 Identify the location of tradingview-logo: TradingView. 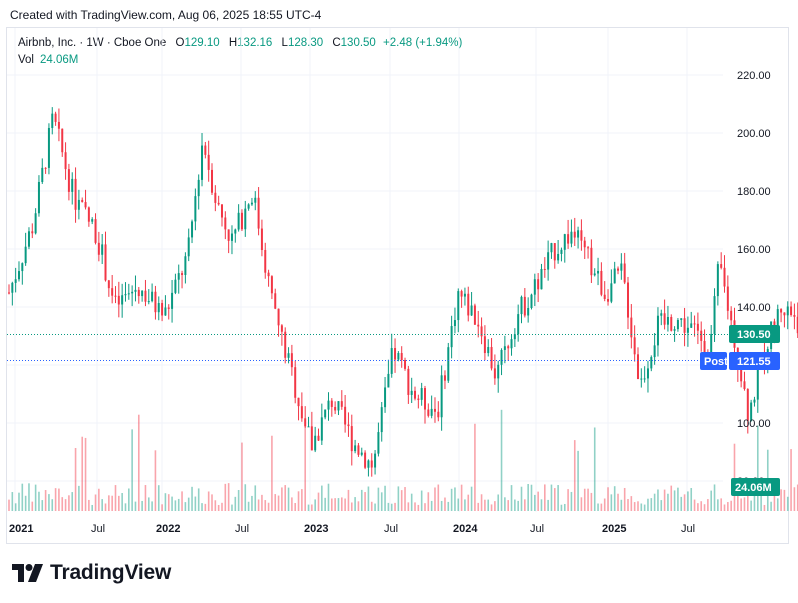
(91, 573).